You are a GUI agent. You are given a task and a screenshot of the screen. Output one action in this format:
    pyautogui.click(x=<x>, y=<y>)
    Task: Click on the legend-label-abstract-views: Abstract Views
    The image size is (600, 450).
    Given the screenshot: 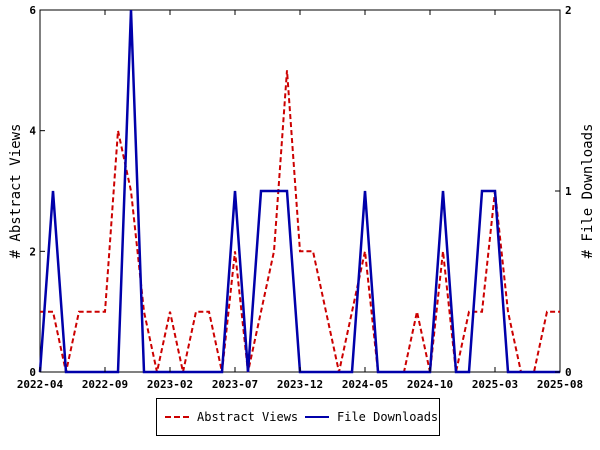 What is the action you would take?
    pyautogui.click(x=248, y=417)
    